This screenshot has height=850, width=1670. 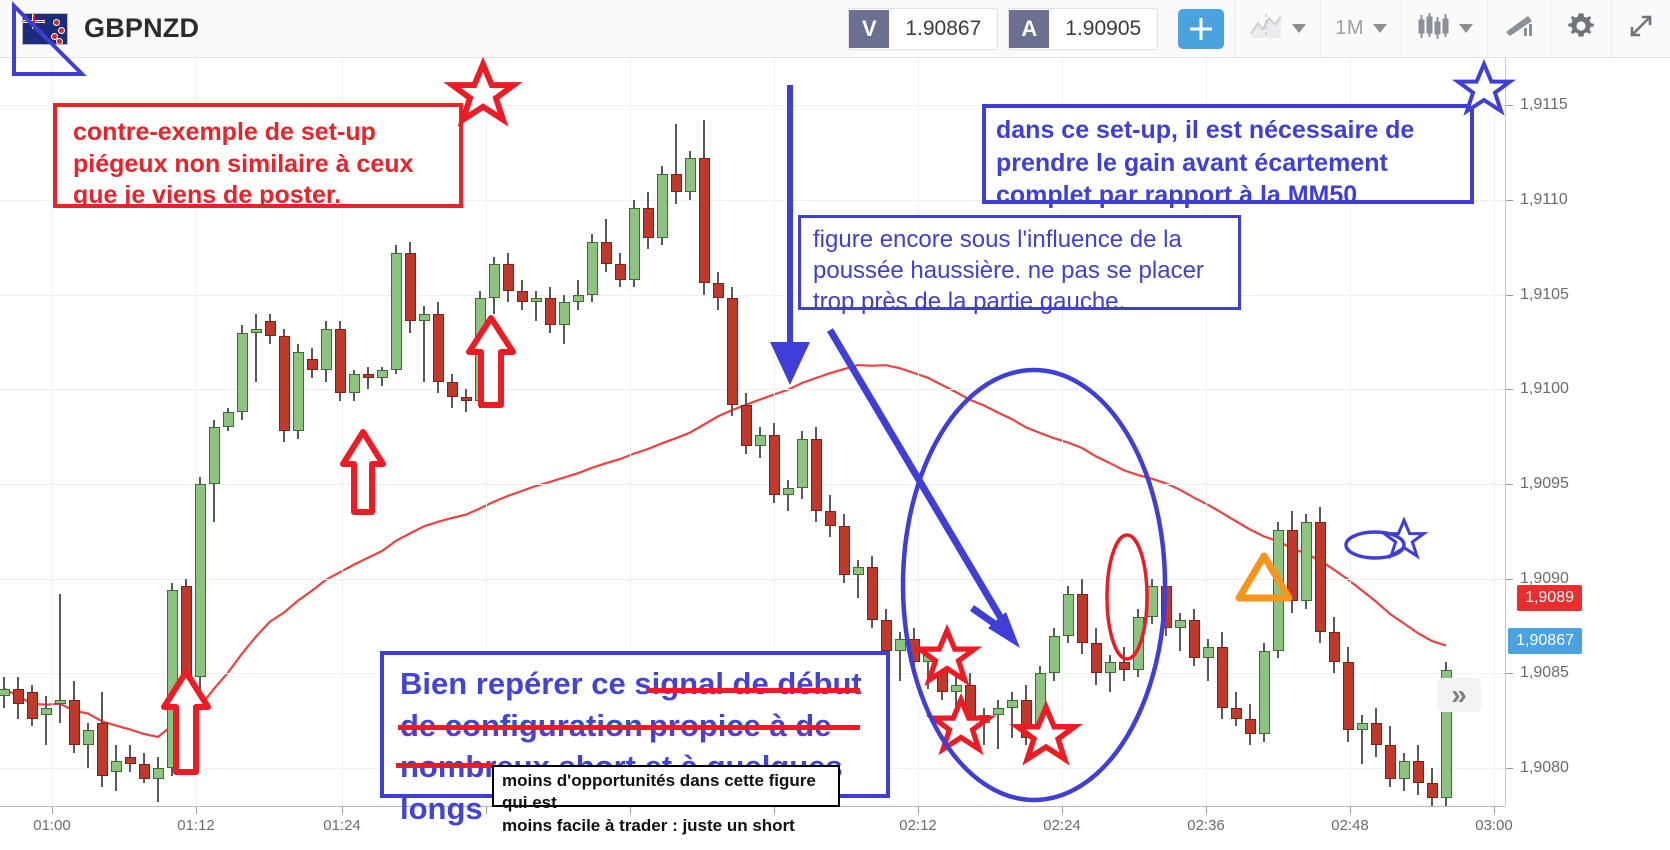 I want to click on time-tick-label: 01:24, so click(x=342, y=825).